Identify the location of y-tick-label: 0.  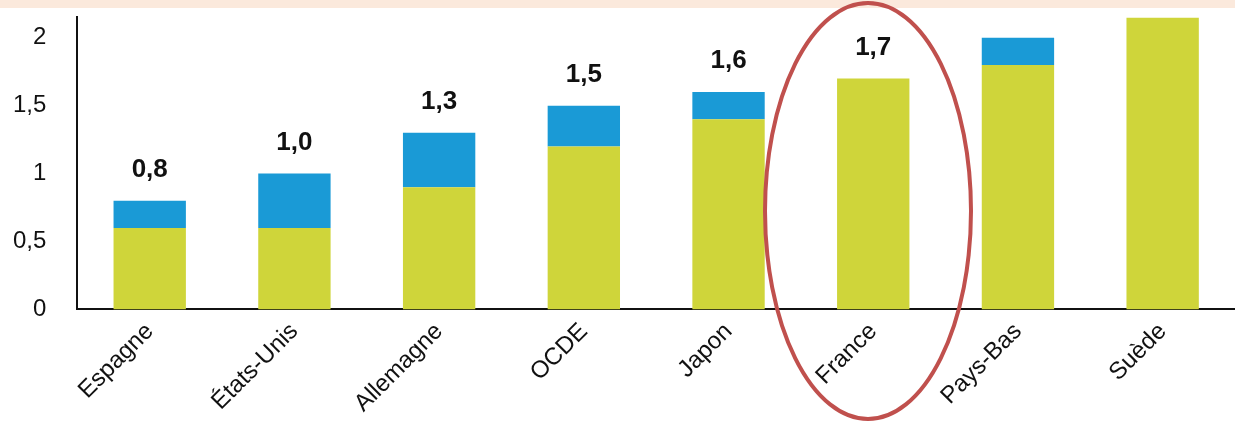
(40, 308).